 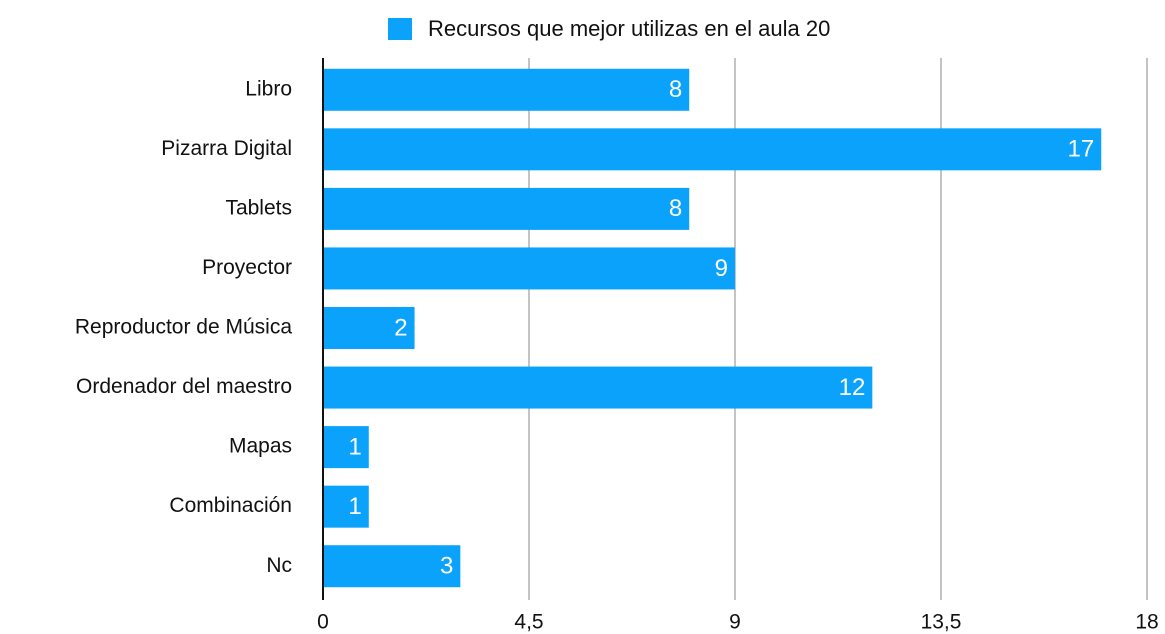 I want to click on y-tick-label: Tablets, so click(x=258, y=207).